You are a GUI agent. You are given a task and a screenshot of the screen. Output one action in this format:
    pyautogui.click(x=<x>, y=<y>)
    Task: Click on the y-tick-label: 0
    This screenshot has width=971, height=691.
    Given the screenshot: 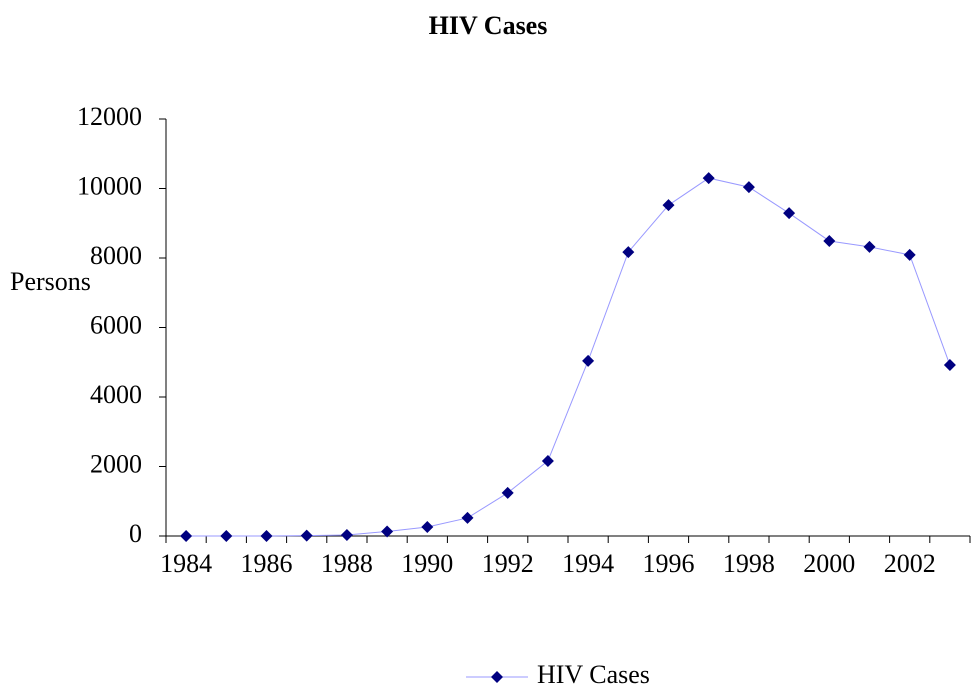 What is the action you would take?
    pyautogui.click(x=135, y=533)
    